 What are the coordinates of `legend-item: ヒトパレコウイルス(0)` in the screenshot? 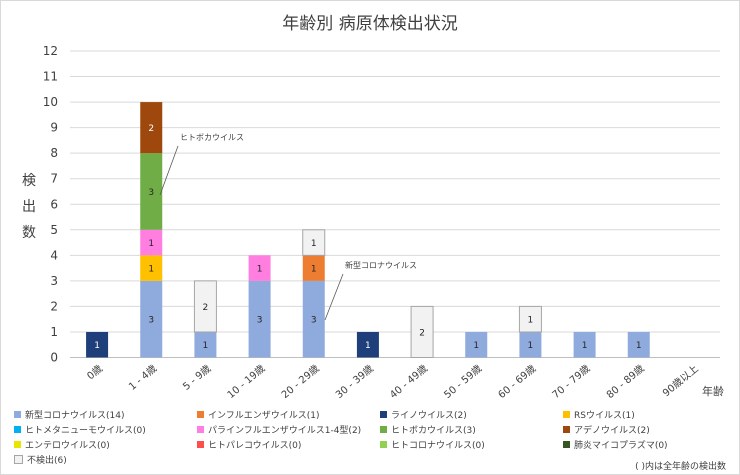 It's located at (249, 444).